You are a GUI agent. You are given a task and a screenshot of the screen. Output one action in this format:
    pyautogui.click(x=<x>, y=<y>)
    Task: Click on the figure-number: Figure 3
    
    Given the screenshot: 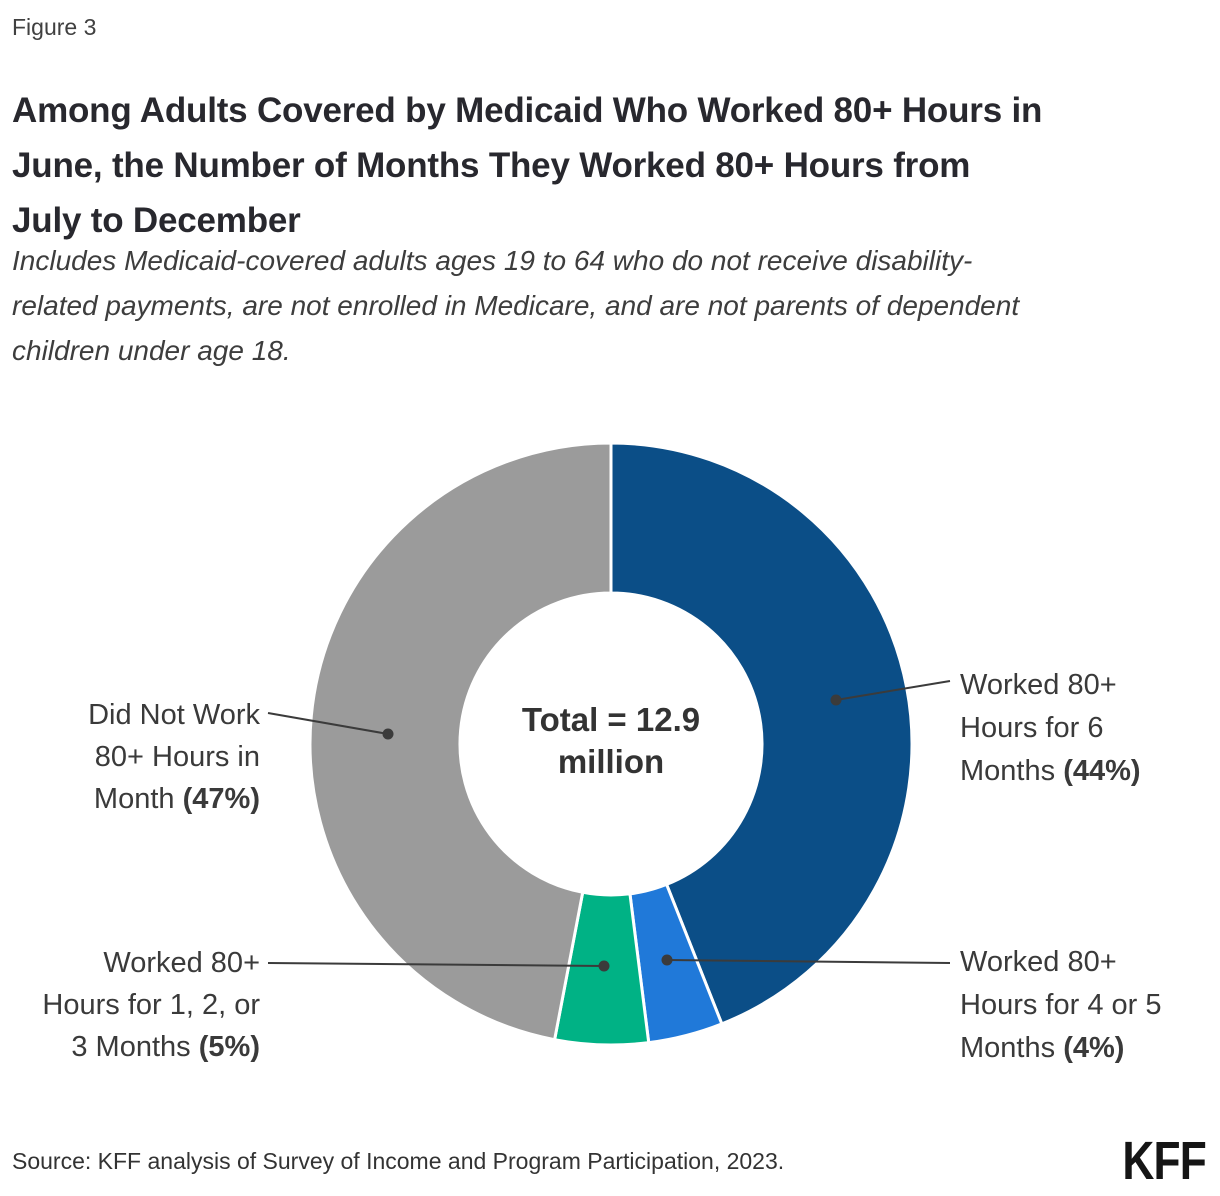 What is the action you would take?
    pyautogui.click(x=54, y=27)
    